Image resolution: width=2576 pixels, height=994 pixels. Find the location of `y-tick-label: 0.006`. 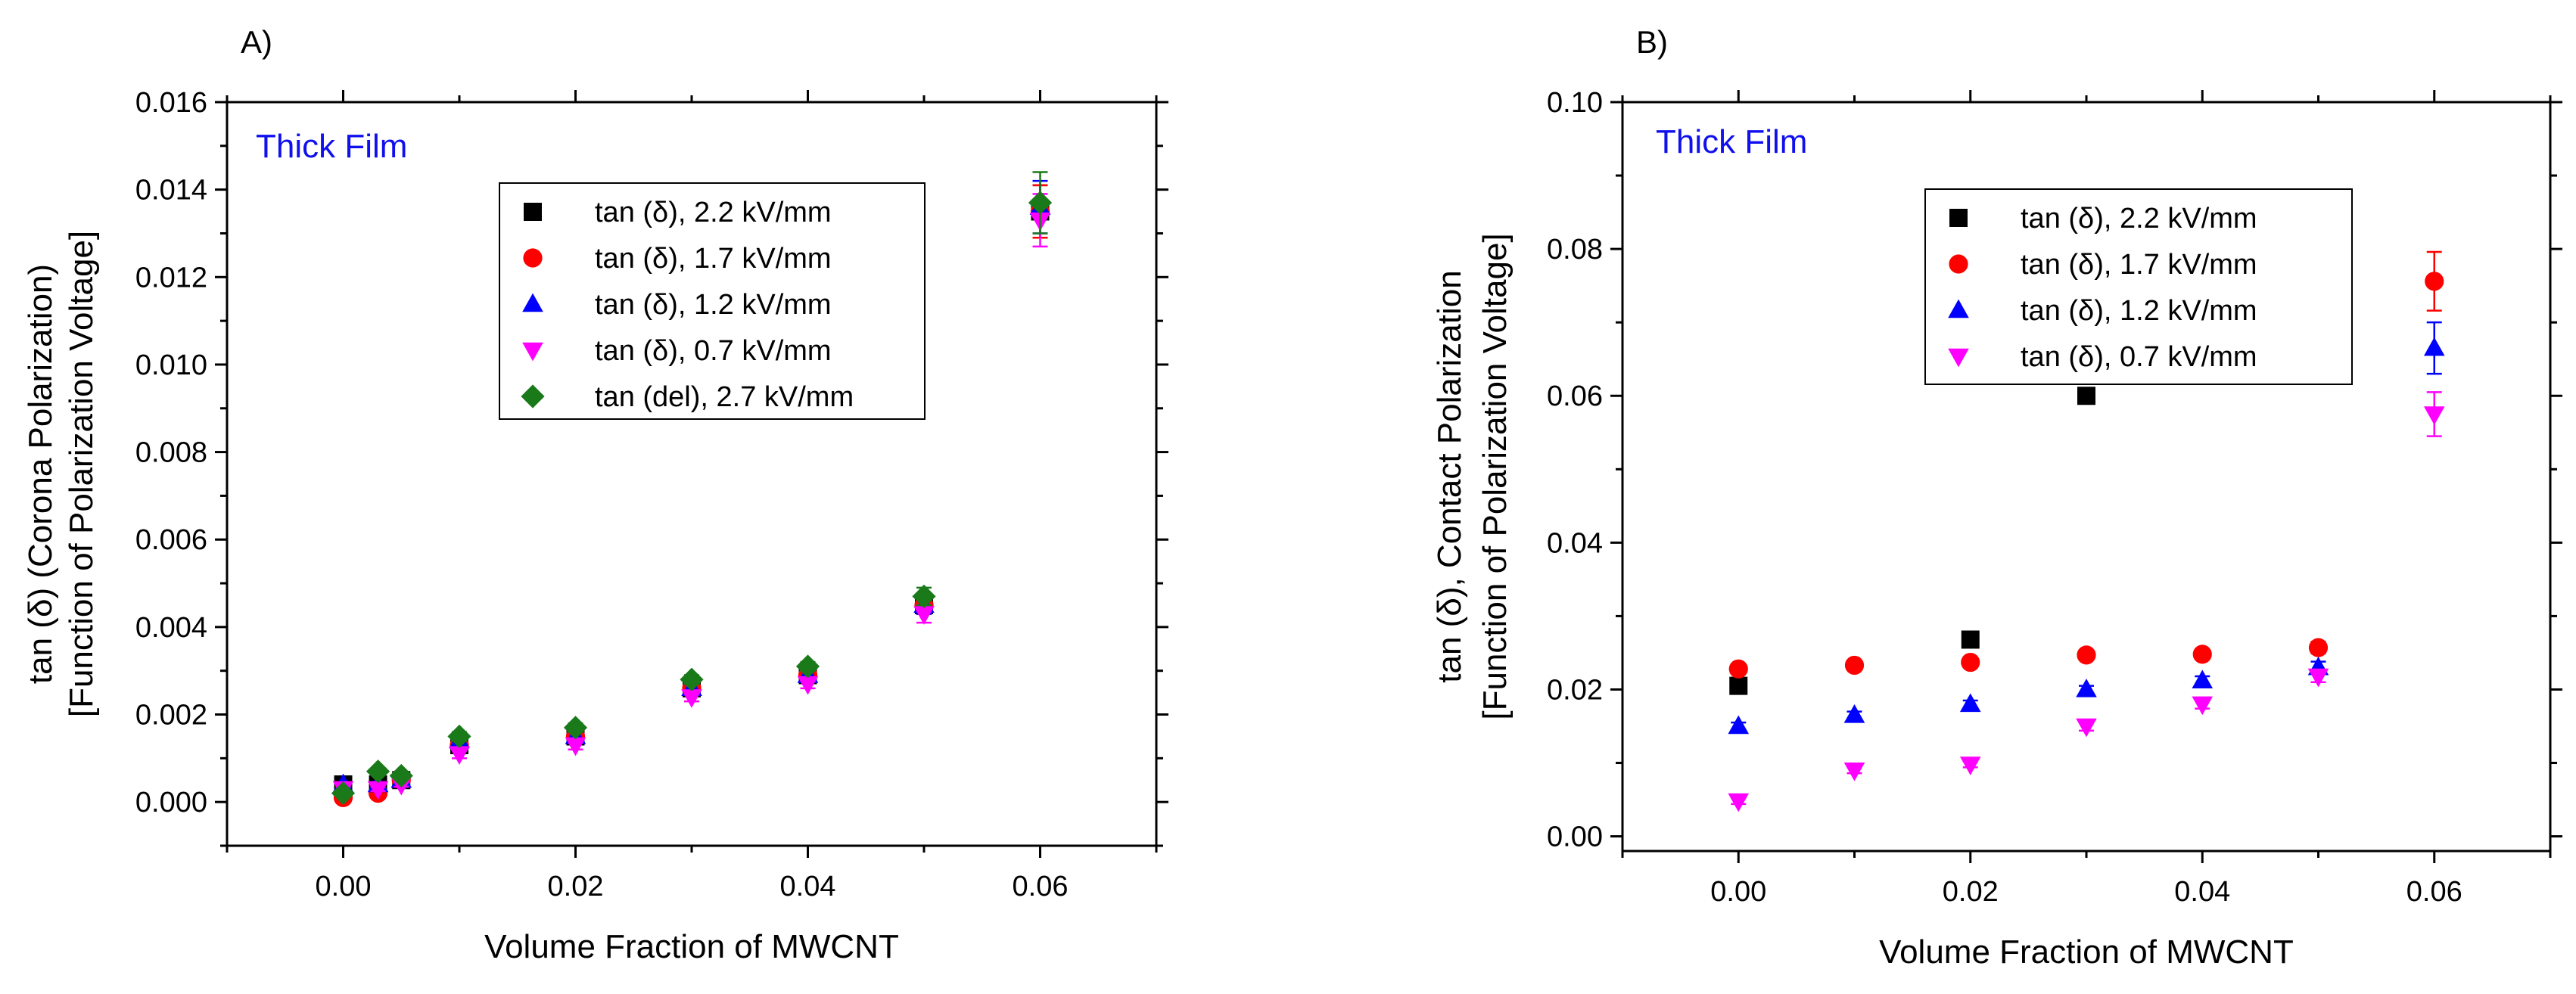

y-tick-label: 0.006 is located at coordinates (171, 540).